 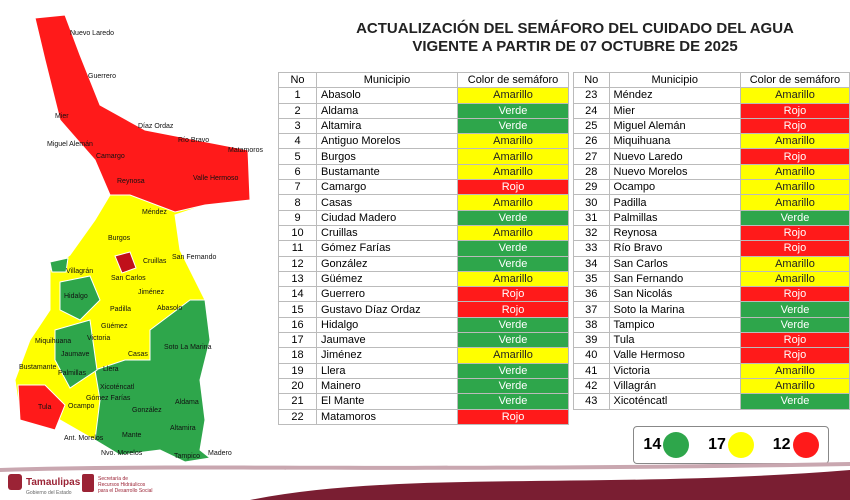 What do you see at coordinates (110, 156) in the screenshot?
I see `map-label: Camargo` at bounding box center [110, 156].